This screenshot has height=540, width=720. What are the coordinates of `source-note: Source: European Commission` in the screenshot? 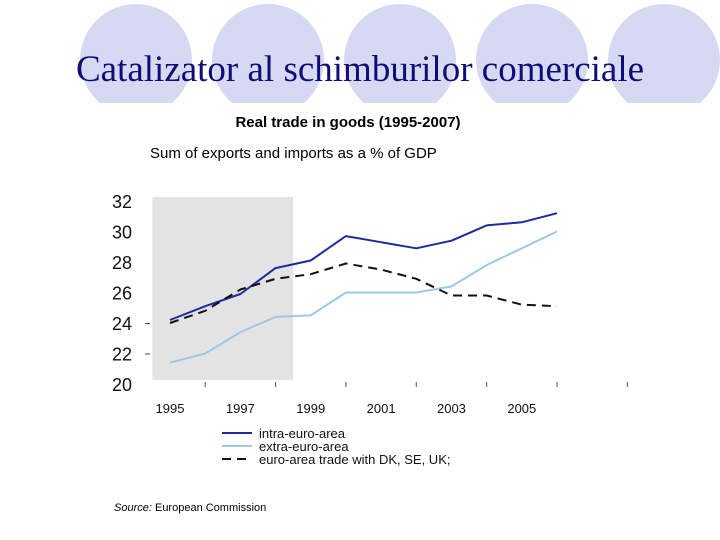 It's located at (190, 508).